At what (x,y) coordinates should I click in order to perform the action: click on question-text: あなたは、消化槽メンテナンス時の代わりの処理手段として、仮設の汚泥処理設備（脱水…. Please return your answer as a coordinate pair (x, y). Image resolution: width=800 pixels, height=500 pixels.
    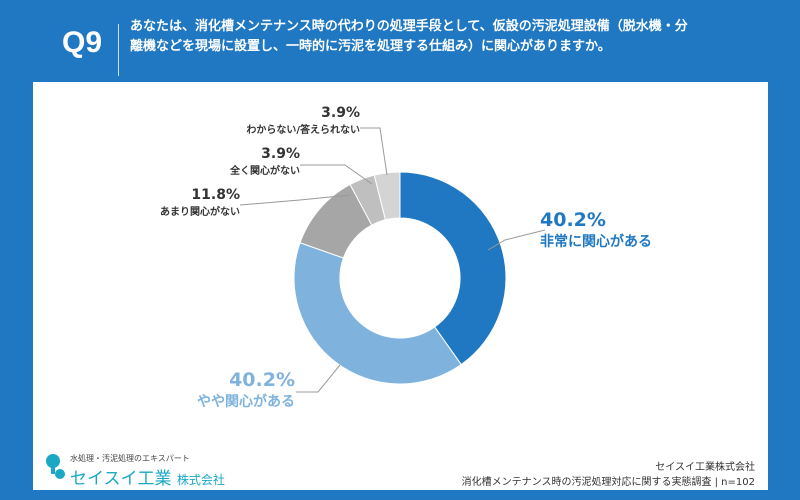
    Looking at the image, I should click on (409, 36).